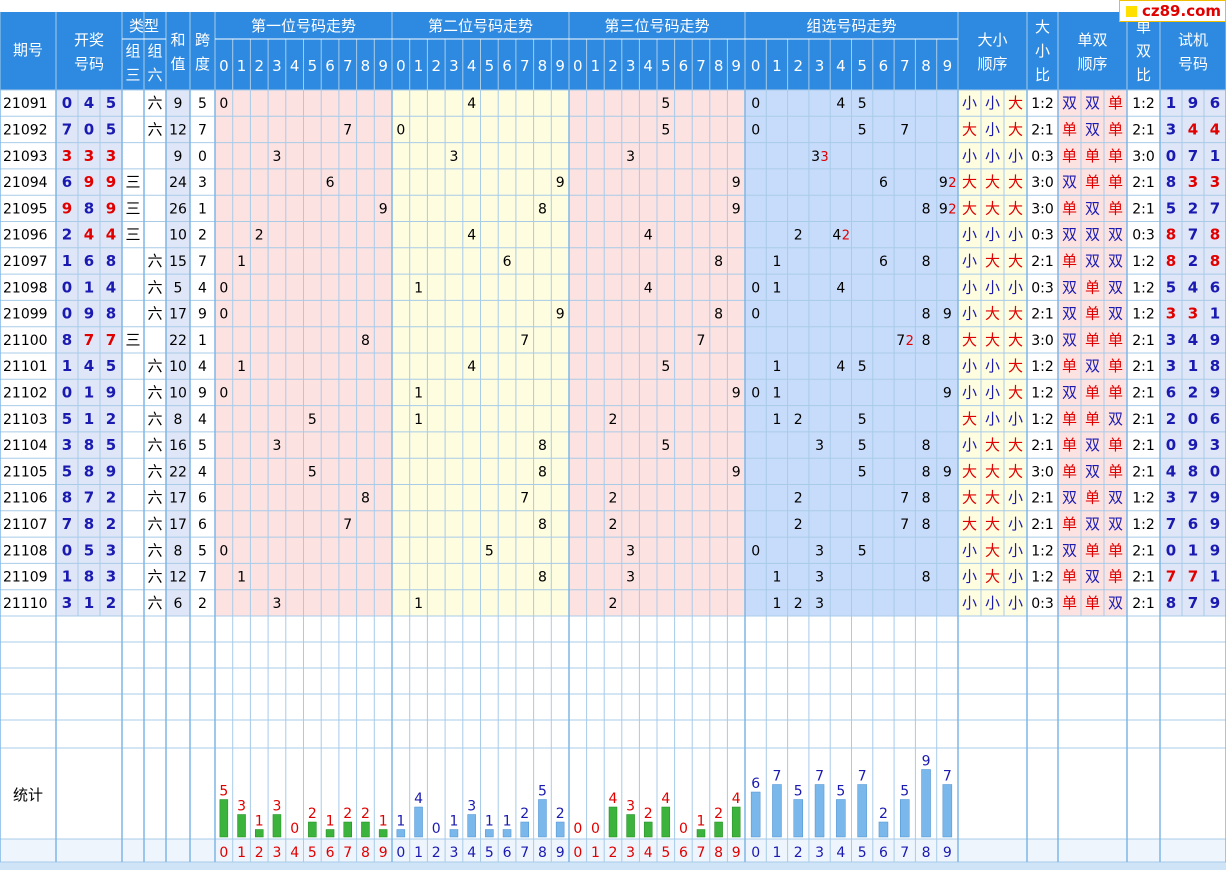  What do you see at coordinates (719, 66) in the screenshot?
I see `header-digit: 8` at bounding box center [719, 66].